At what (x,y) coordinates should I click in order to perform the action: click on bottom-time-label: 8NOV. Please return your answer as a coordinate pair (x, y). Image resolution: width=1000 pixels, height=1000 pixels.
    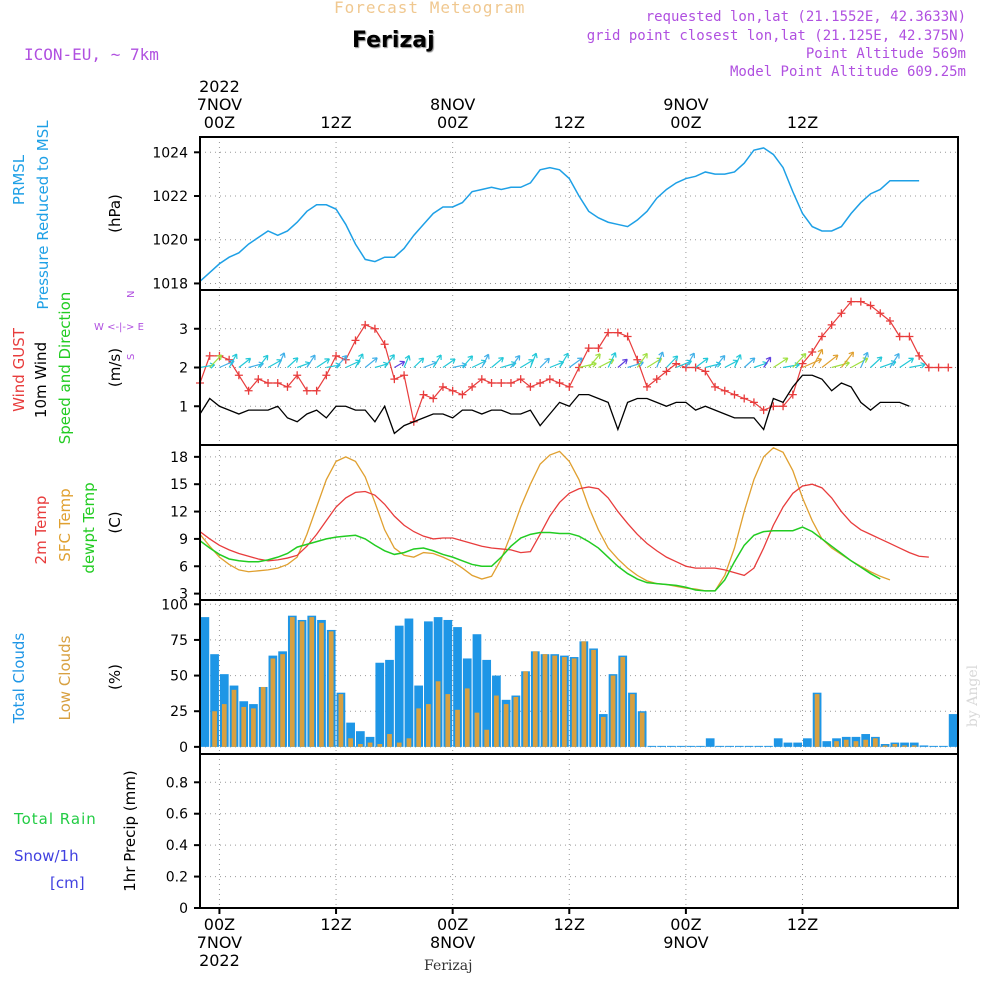
    Looking at the image, I should click on (452, 942).